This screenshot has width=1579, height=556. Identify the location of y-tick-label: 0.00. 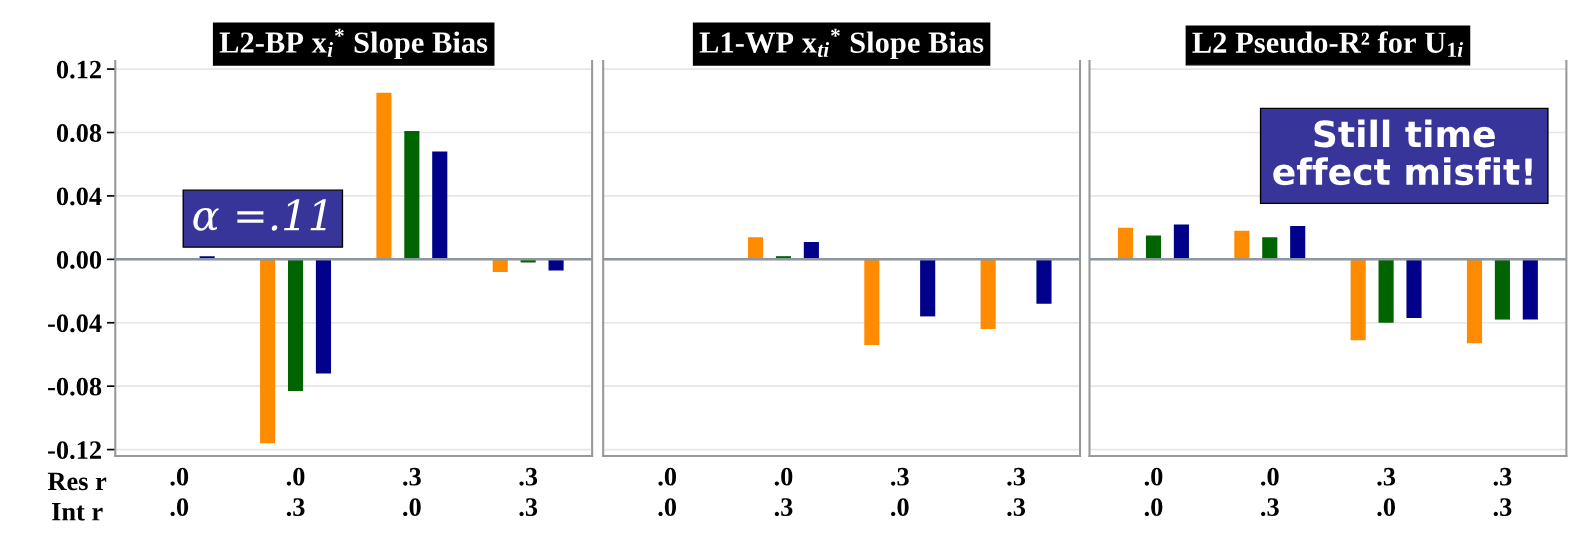
(79, 259).